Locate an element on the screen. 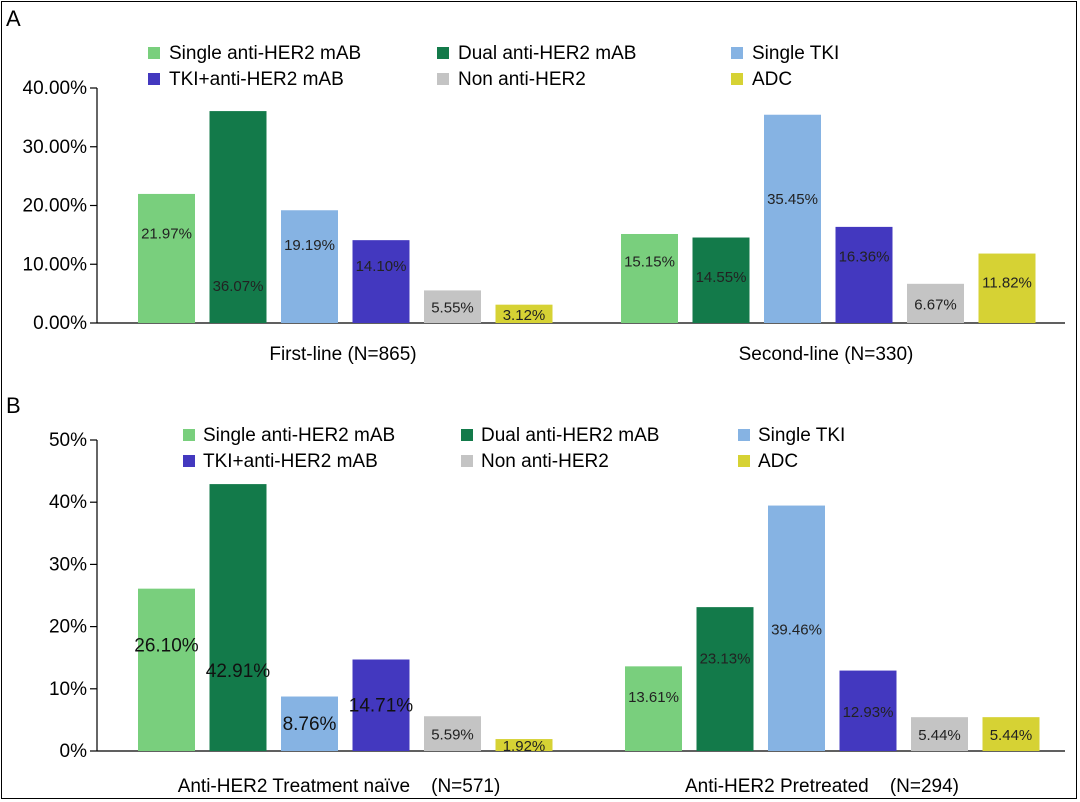 The width and height of the screenshot is (1080, 802). data-label: 3.12% is located at coordinates (524, 315).